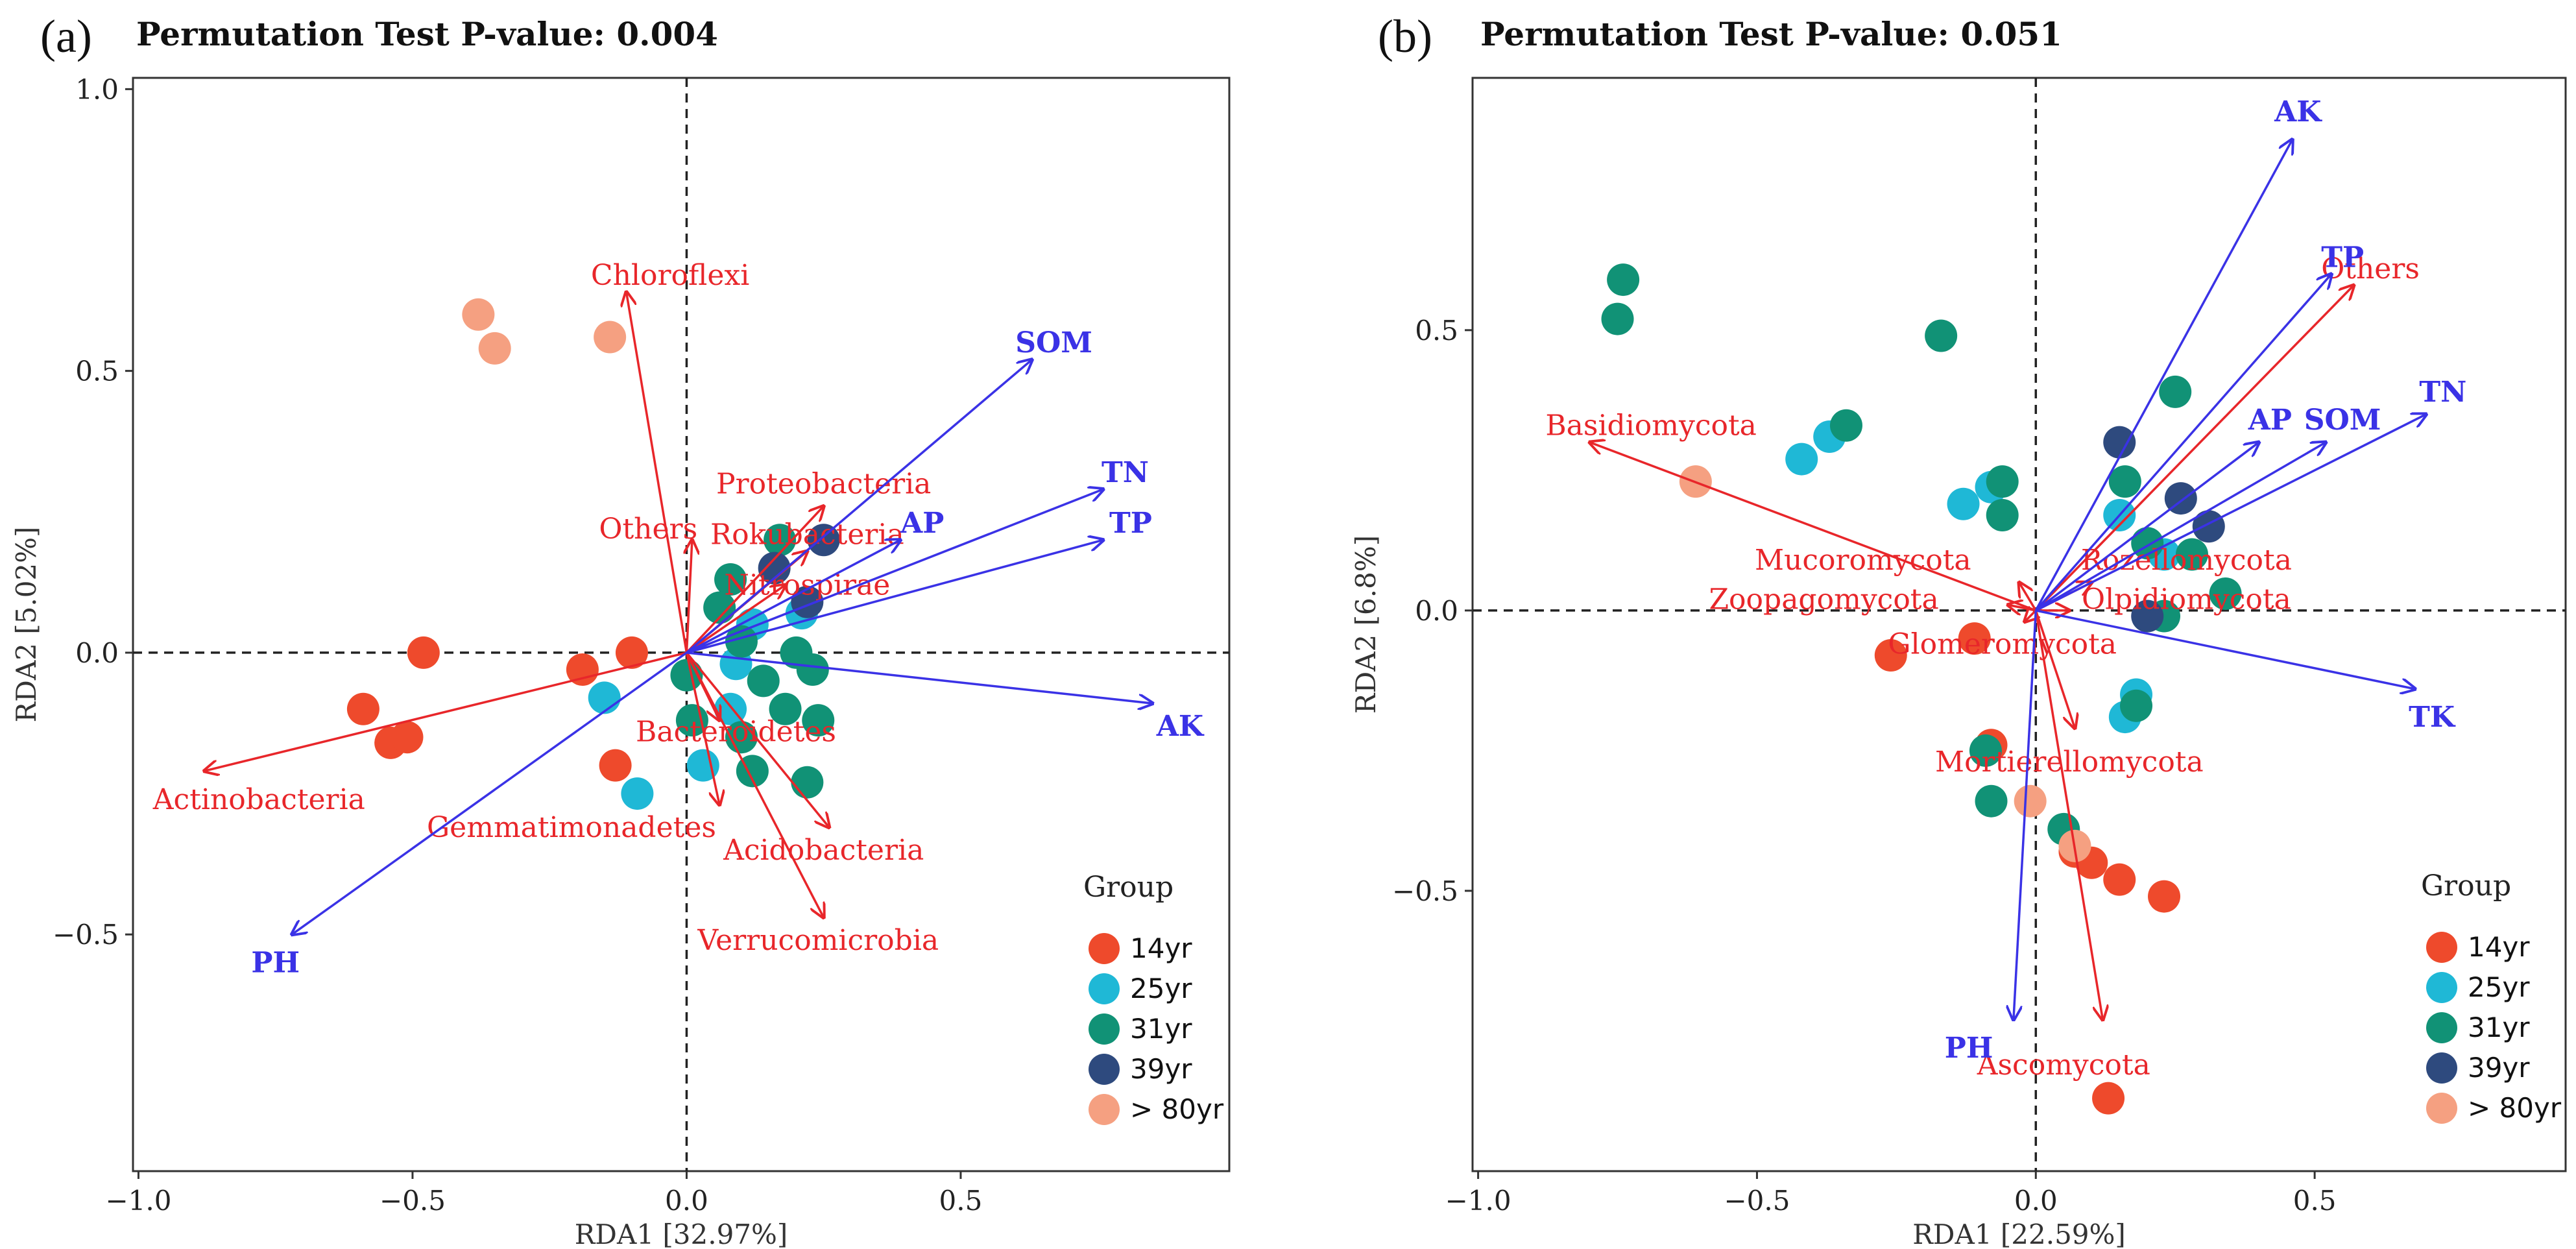 The height and width of the screenshot is (1249, 2576). What do you see at coordinates (1104, 1069) in the screenshot?
I see `legend-swatch-39yr` at bounding box center [1104, 1069].